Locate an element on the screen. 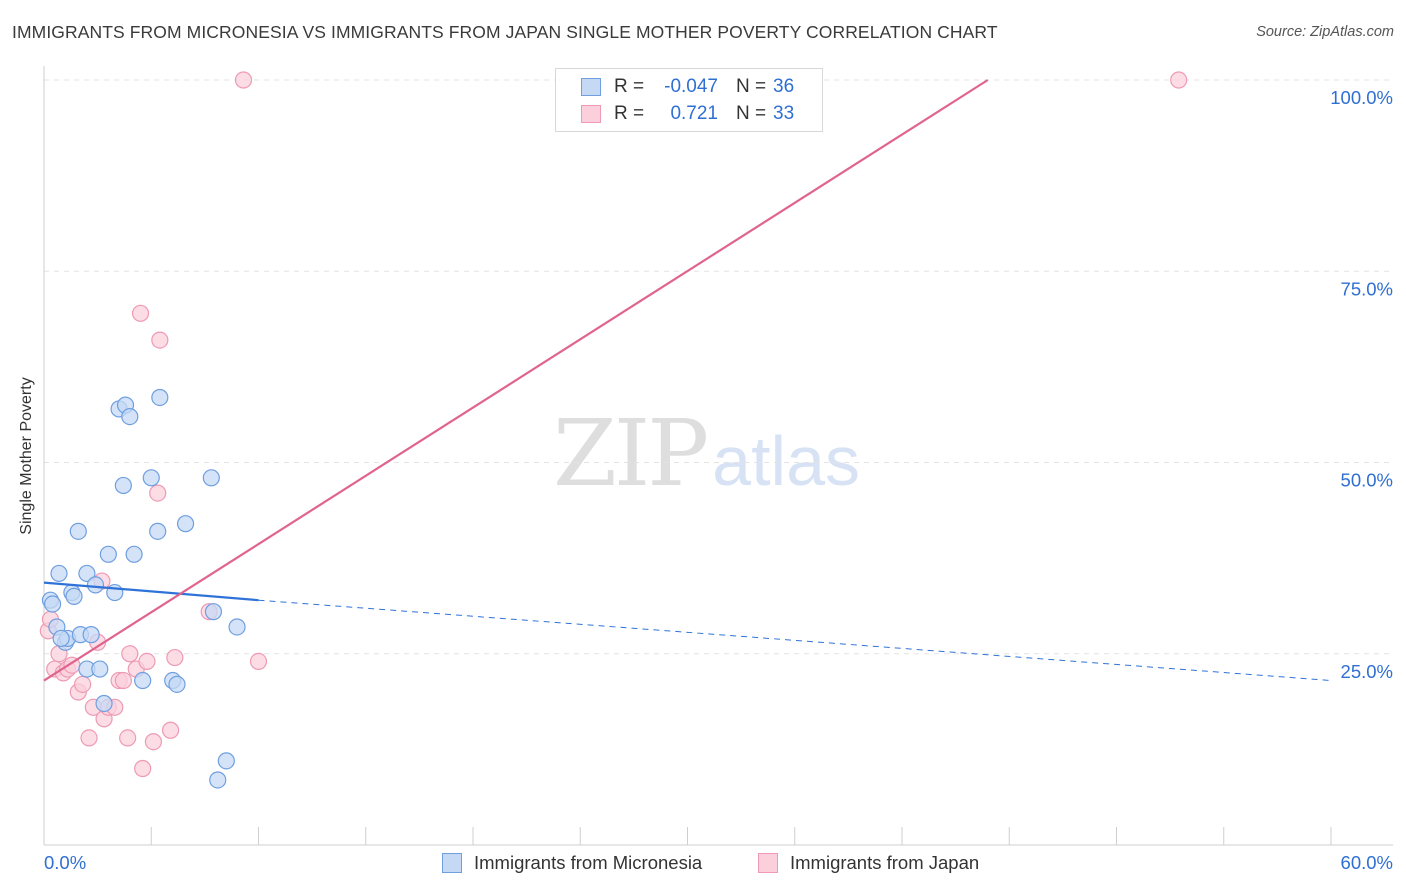 The height and width of the screenshot is (892, 1406). legend-label-japan: Immigrants from Japan is located at coordinates (885, 862).